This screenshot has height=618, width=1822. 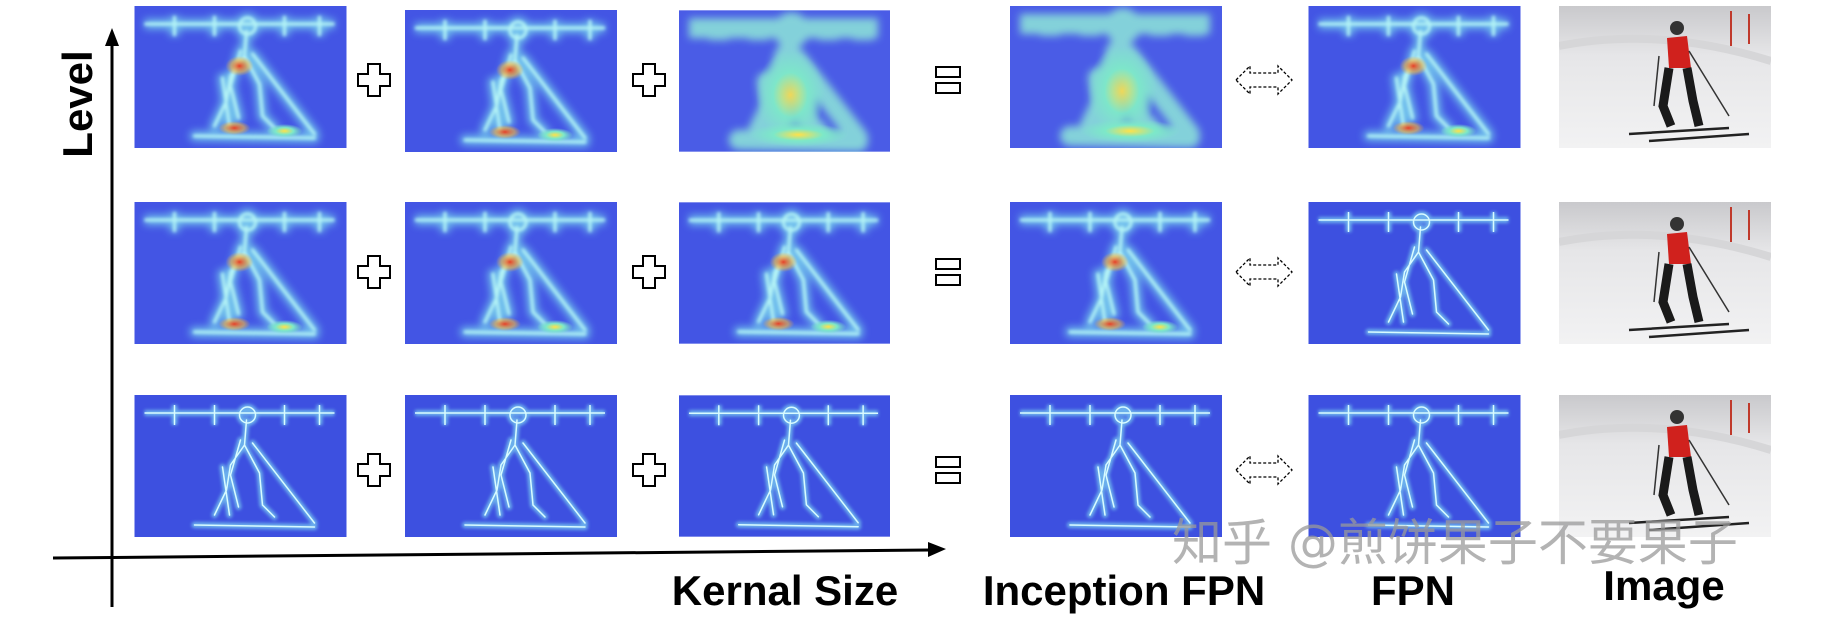 What do you see at coordinates (1413, 590) in the screenshot?
I see `column-label: FPN` at bounding box center [1413, 590].